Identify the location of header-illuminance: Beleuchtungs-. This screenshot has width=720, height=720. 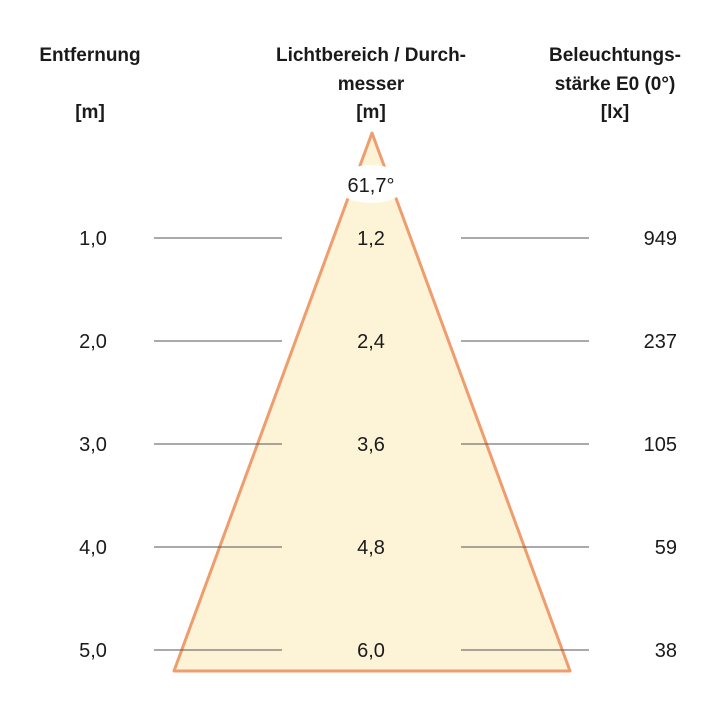
(615, 55).